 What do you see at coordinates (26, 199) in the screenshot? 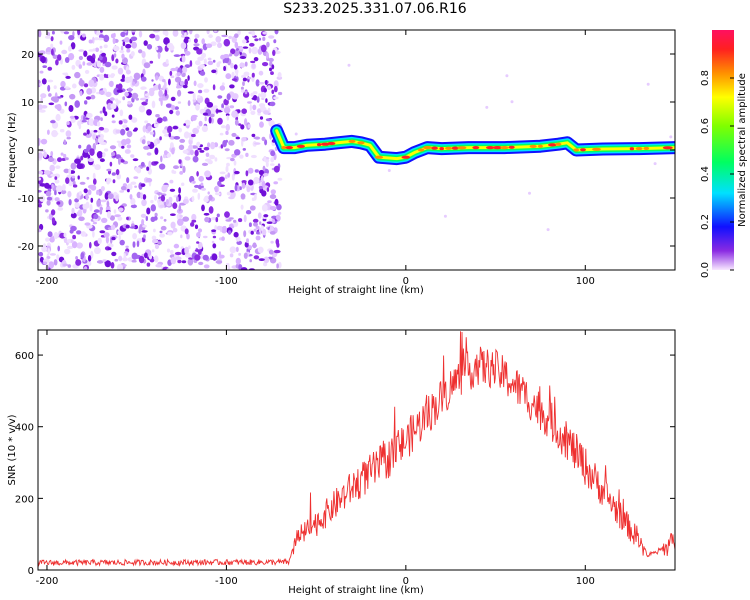
I see `y-tick-label: -10` at bounding box center [26, 199].